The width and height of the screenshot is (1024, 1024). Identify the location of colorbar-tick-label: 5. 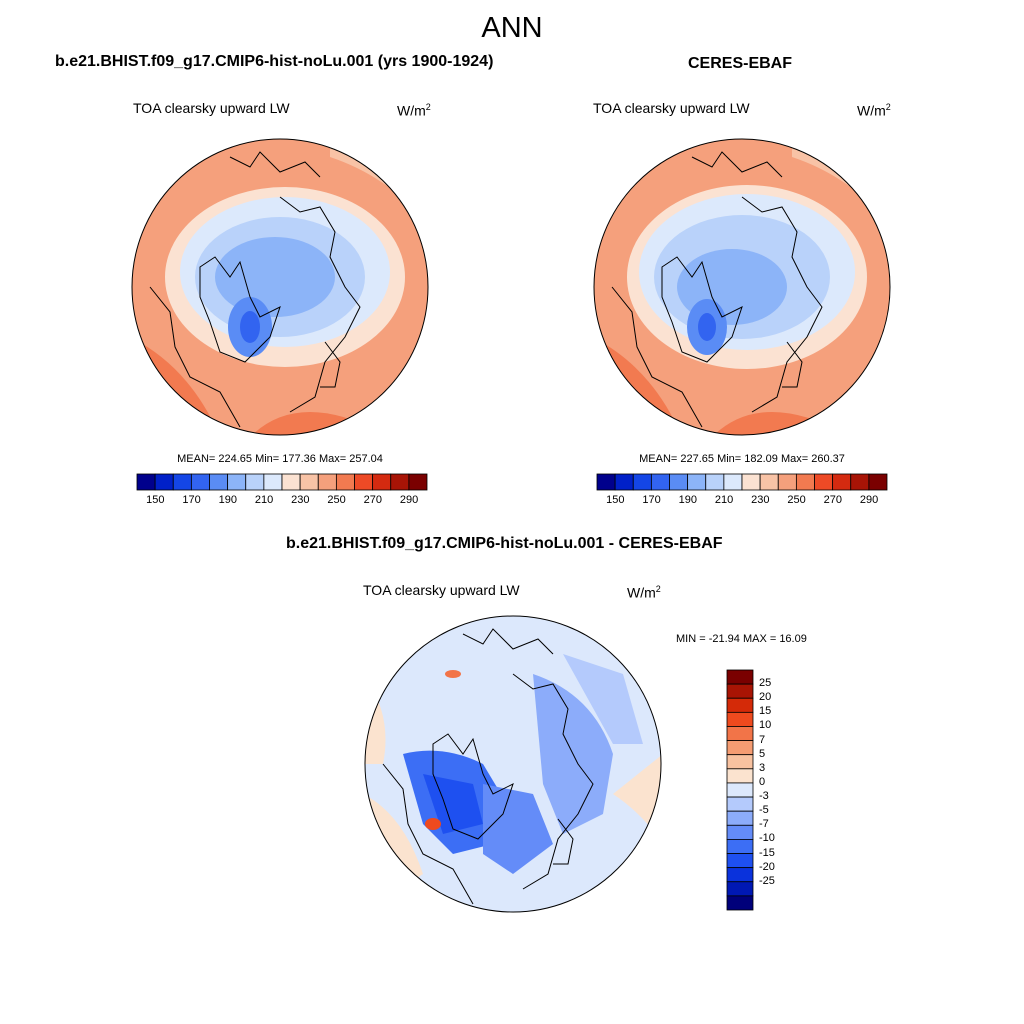
(762, 753).